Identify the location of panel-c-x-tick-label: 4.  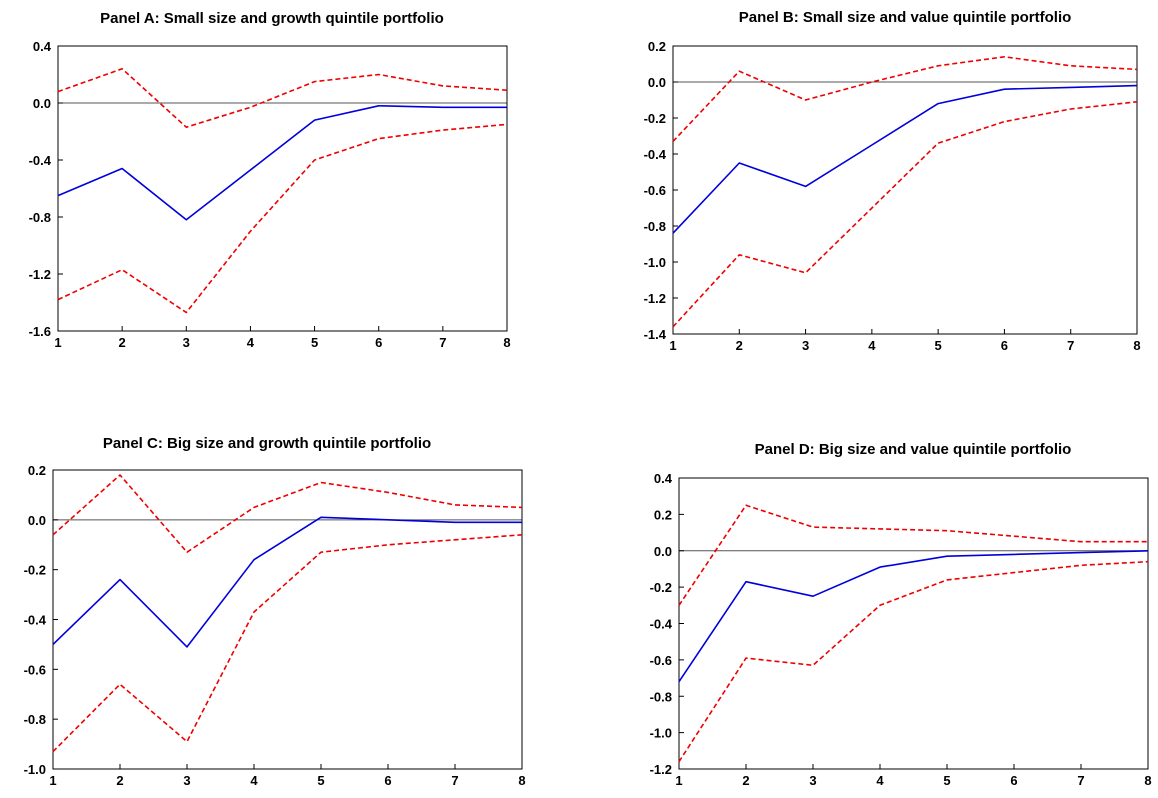
(254, 780).